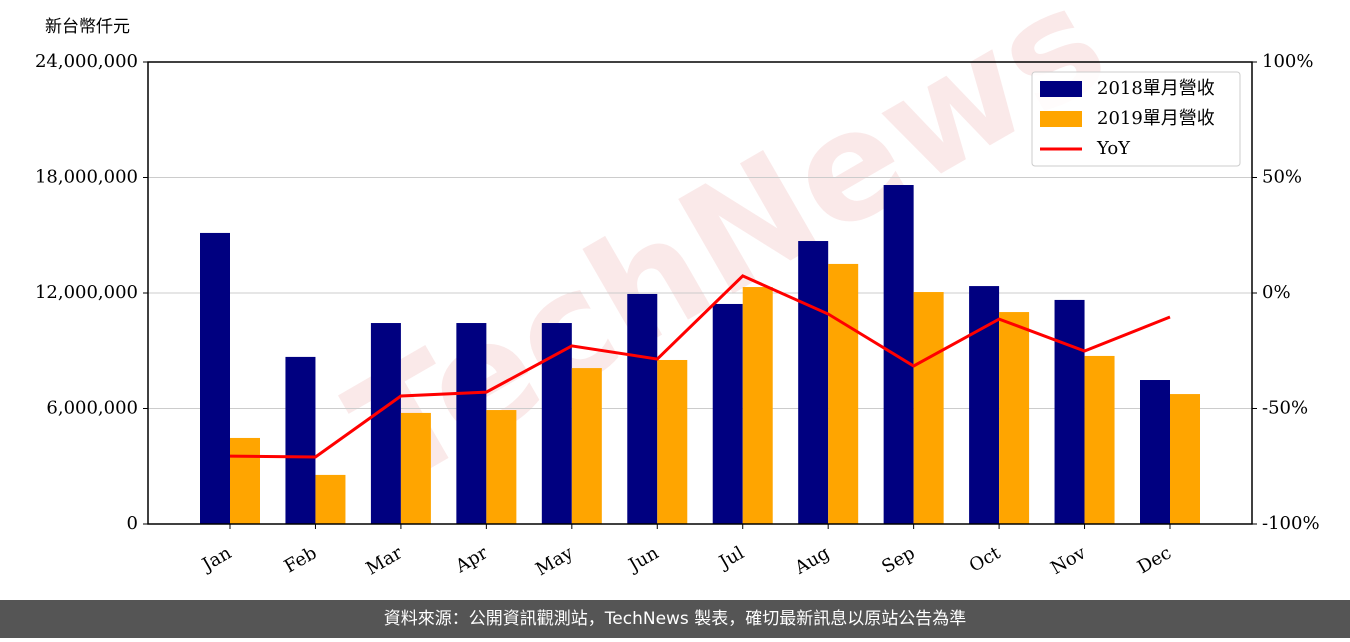  What do you see at coordinates (87, 27) in the screenshot?
I see `y-axis-label: 新台幣仟元` at bounding box center [87, 27].